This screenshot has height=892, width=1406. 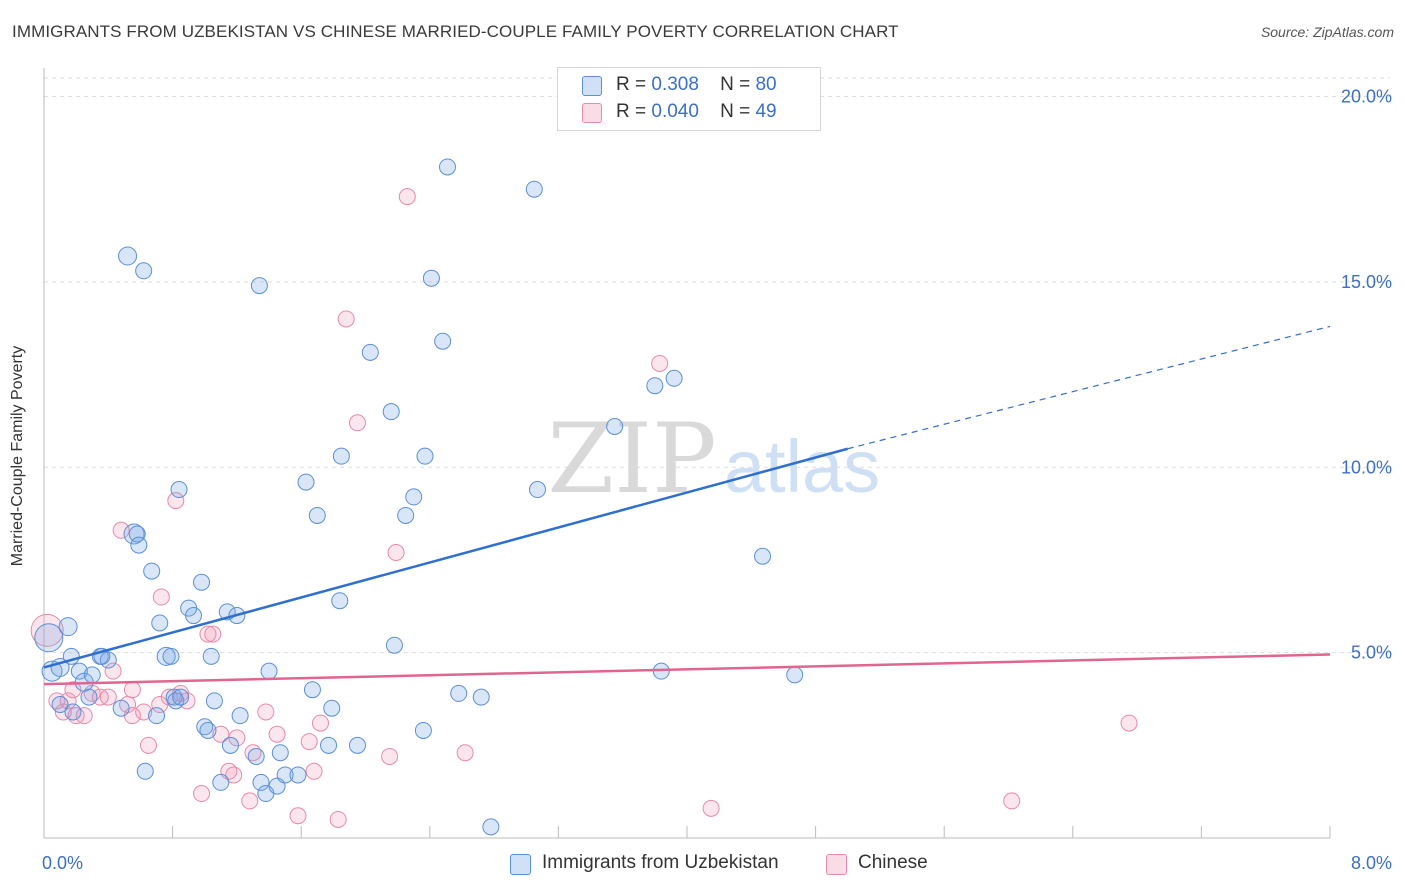 What do you see at coordinates (631, 111) in the screenshot?
I see `legend-r-label: R =` at bounding box center [631, 111].